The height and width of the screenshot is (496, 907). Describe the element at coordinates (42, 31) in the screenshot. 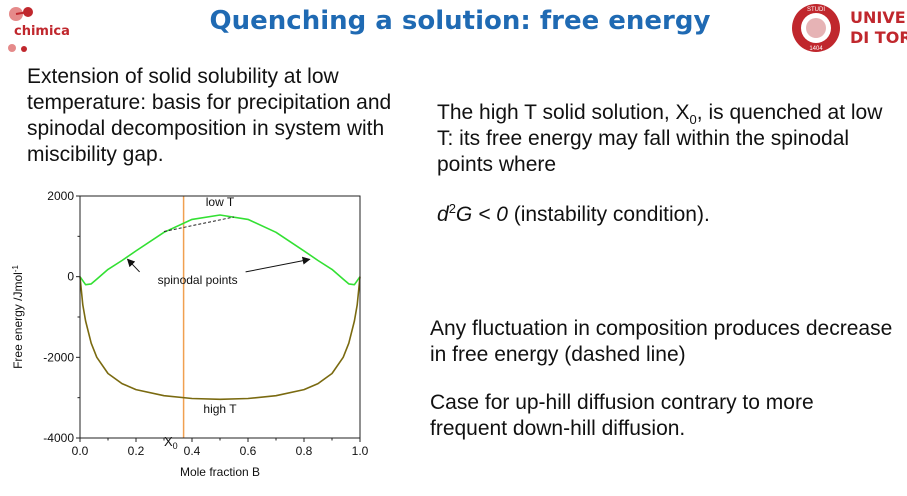

I see `logo-left-text: chimica` at that location.